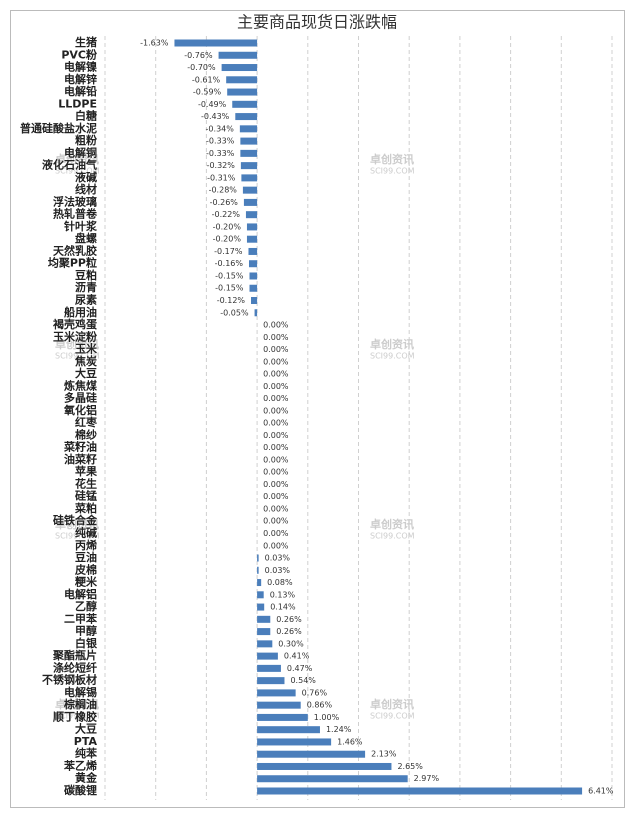 This screenshot has height=816, width=635. Describe the element at coordinates (283, 607) in the screenshot. I see `value-label: 0.14%` at that location.